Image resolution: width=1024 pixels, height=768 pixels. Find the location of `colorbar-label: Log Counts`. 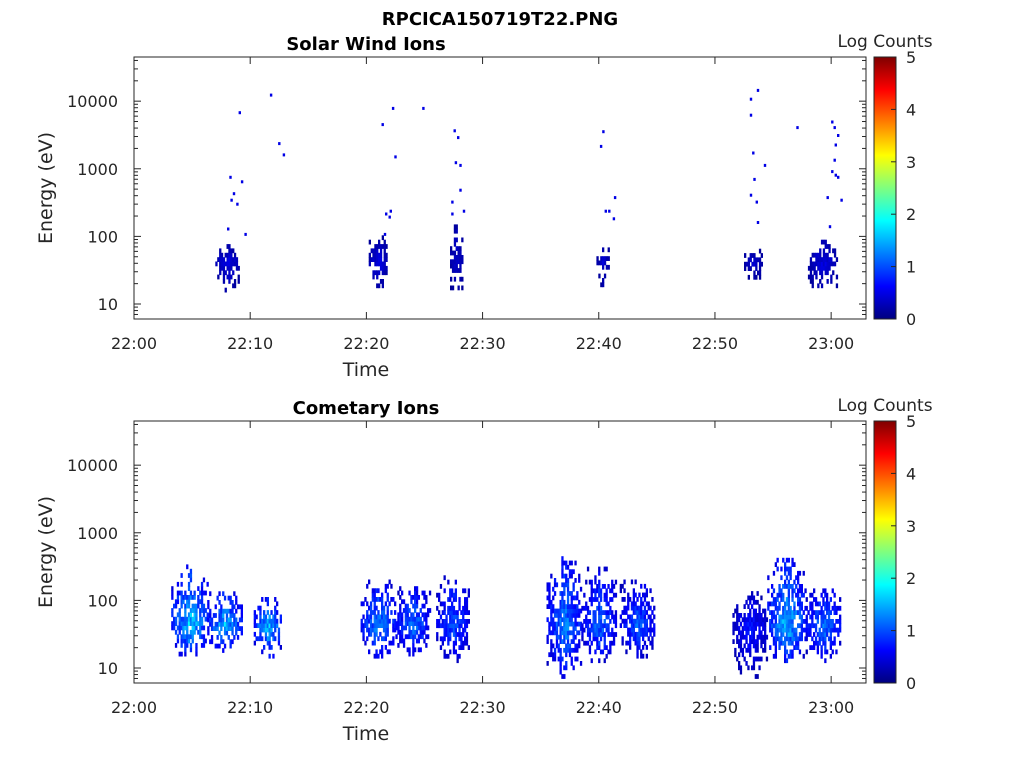

colorbar-label: Log Counts is located at coordinates (884, 42).